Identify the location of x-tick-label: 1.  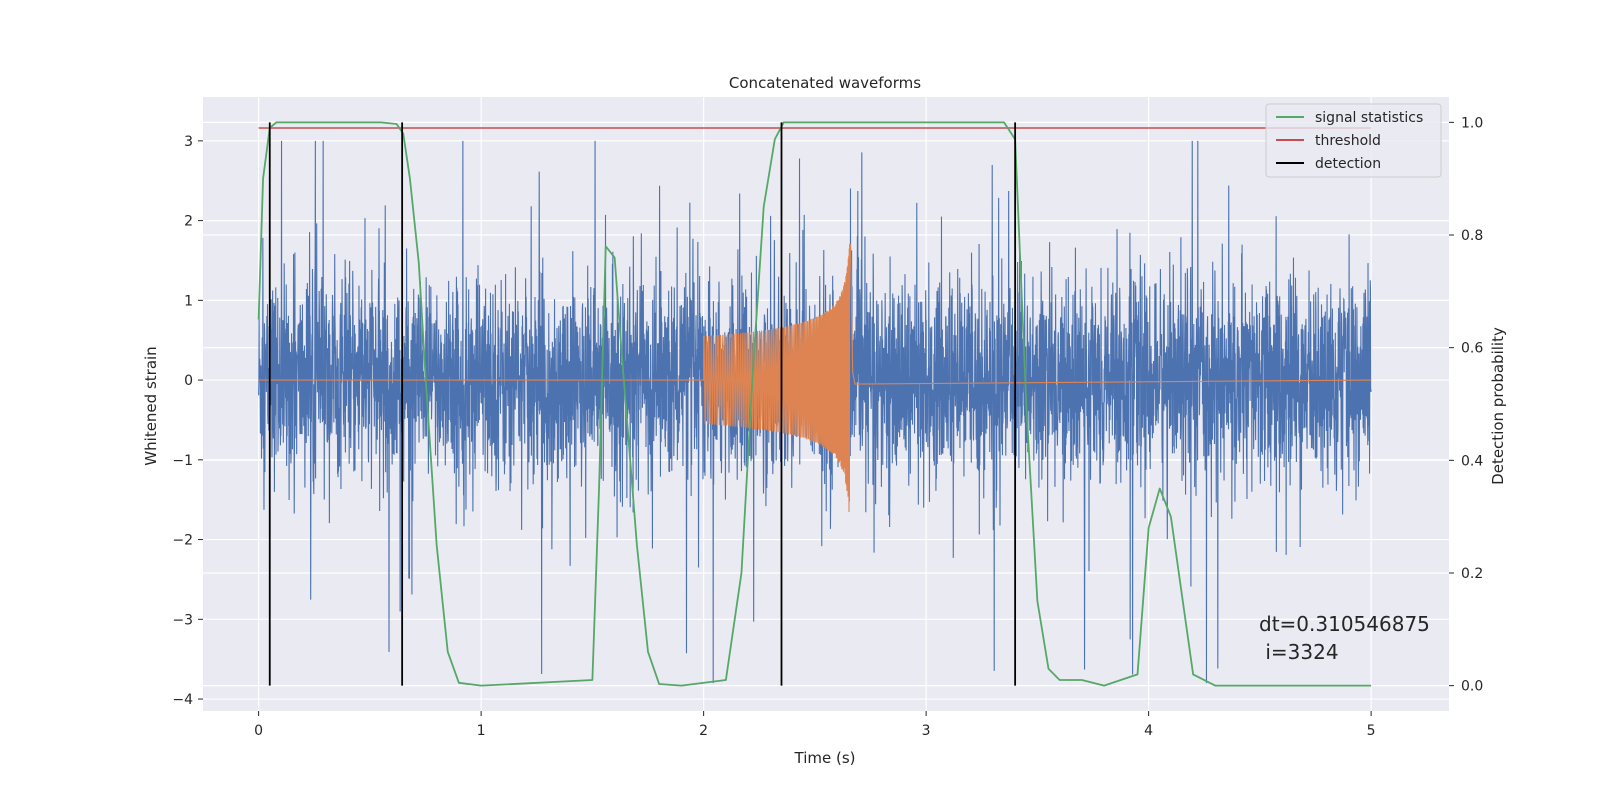
(481, 731).